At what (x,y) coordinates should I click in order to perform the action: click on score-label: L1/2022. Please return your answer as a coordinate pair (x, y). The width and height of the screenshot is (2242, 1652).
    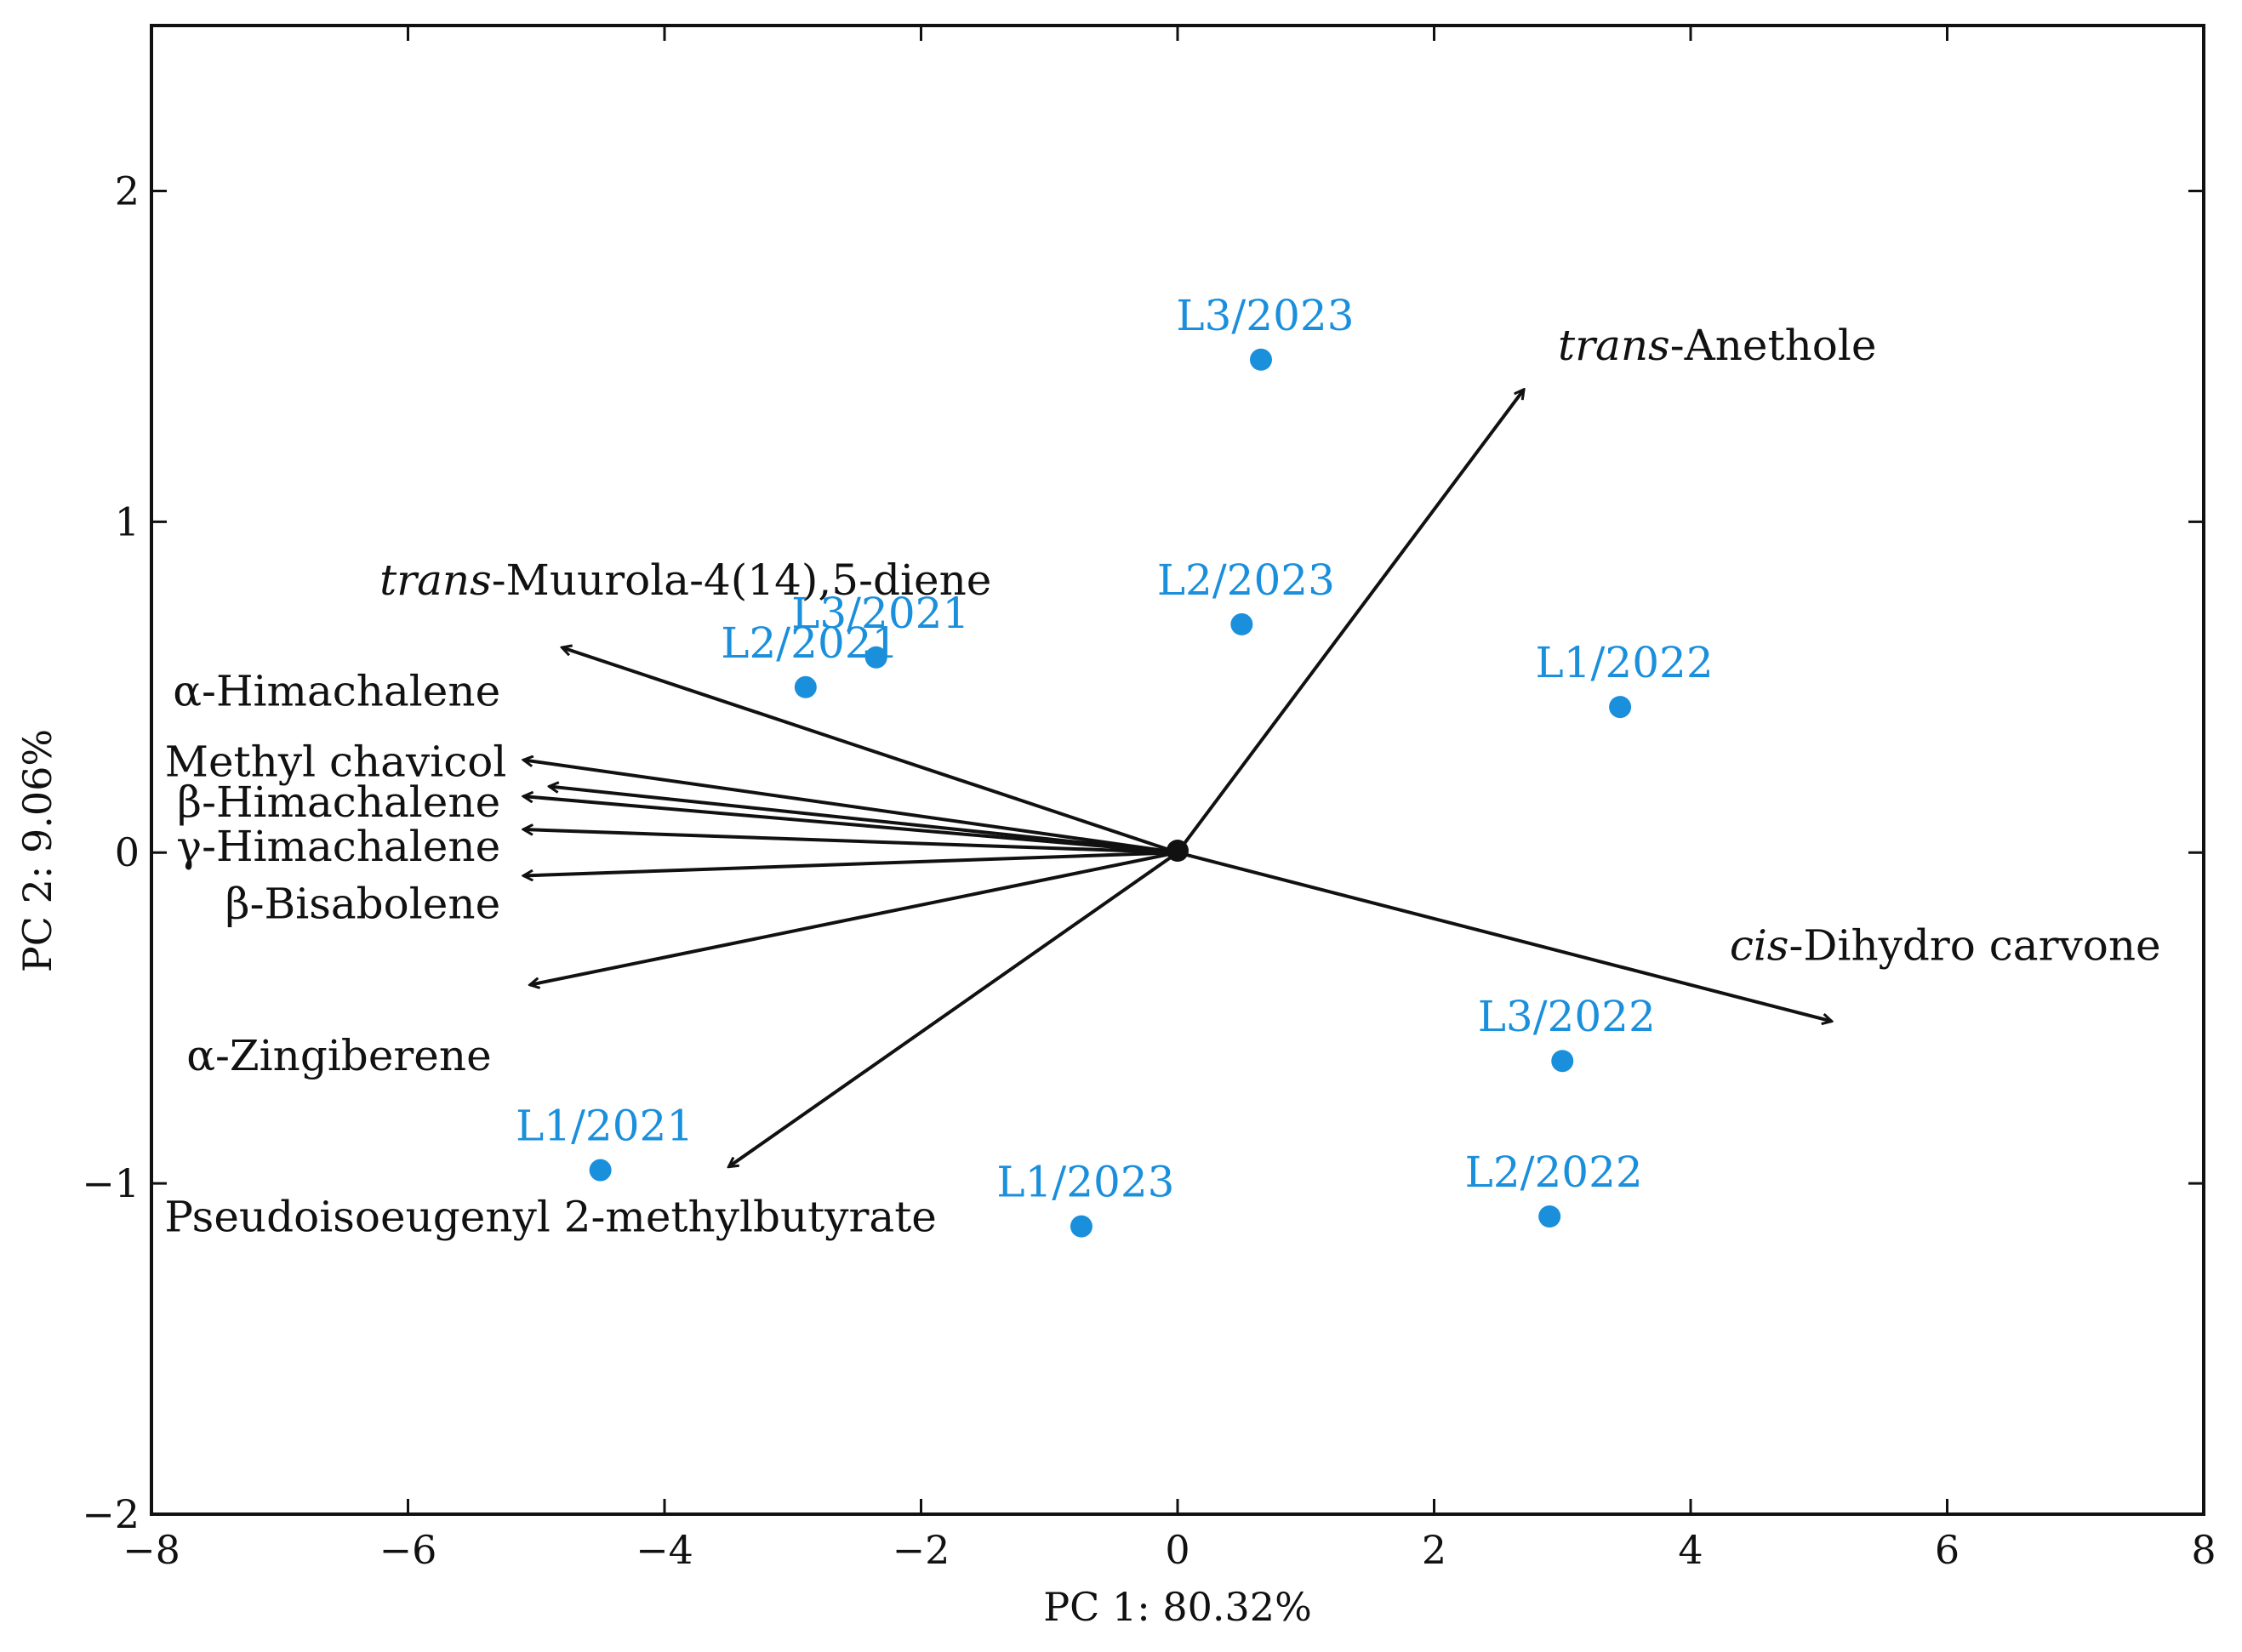
    Looking at the image, I should click on (1625, 662).